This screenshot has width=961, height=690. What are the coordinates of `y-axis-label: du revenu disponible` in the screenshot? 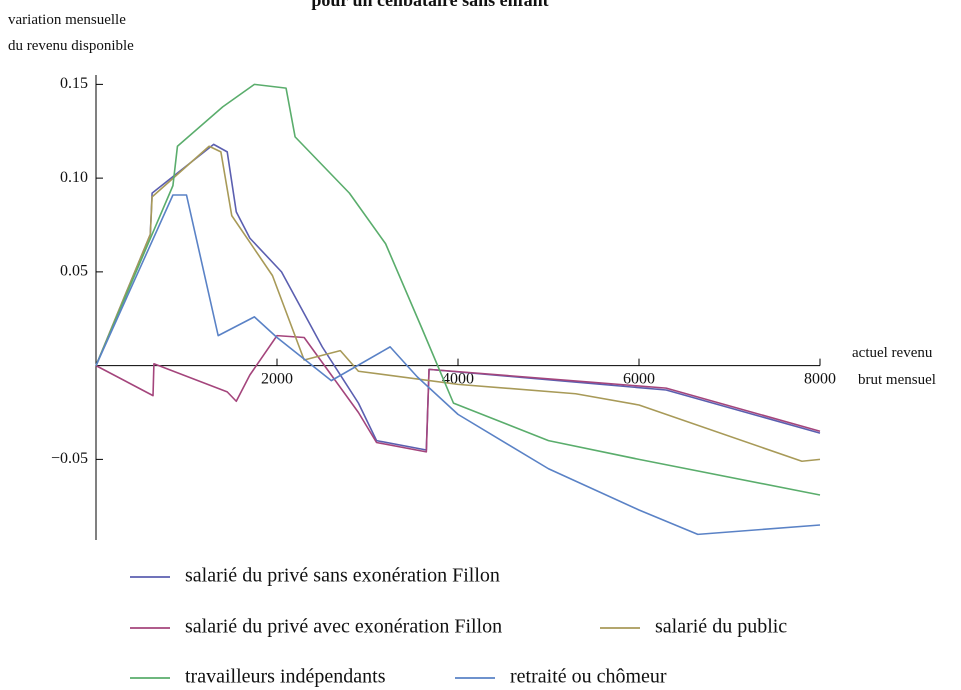 It's located at (71, 46).